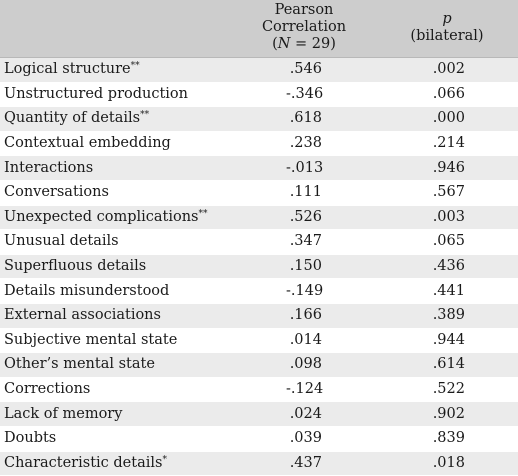 This screenshot has width=518, height=476. What do you see at coordinates (63, 413) in the screenshot?
I see `row-variable-label: Lack of memory` at bounding box center [63, 413].